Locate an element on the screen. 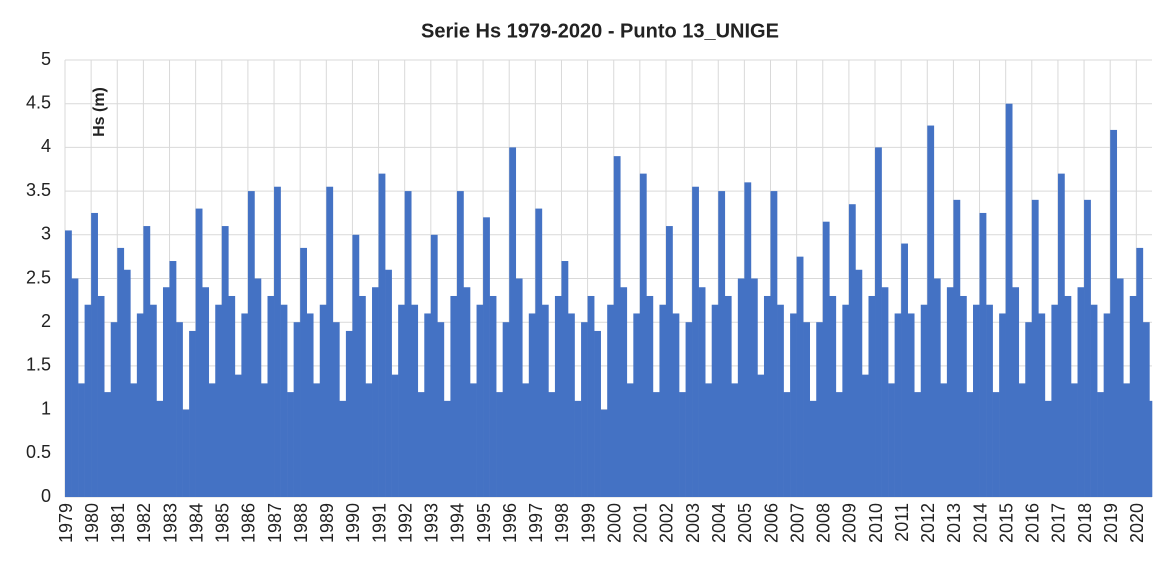 The image size is (1163, 570). x-tick-label: 1982 is located at coordinates (144, 523).